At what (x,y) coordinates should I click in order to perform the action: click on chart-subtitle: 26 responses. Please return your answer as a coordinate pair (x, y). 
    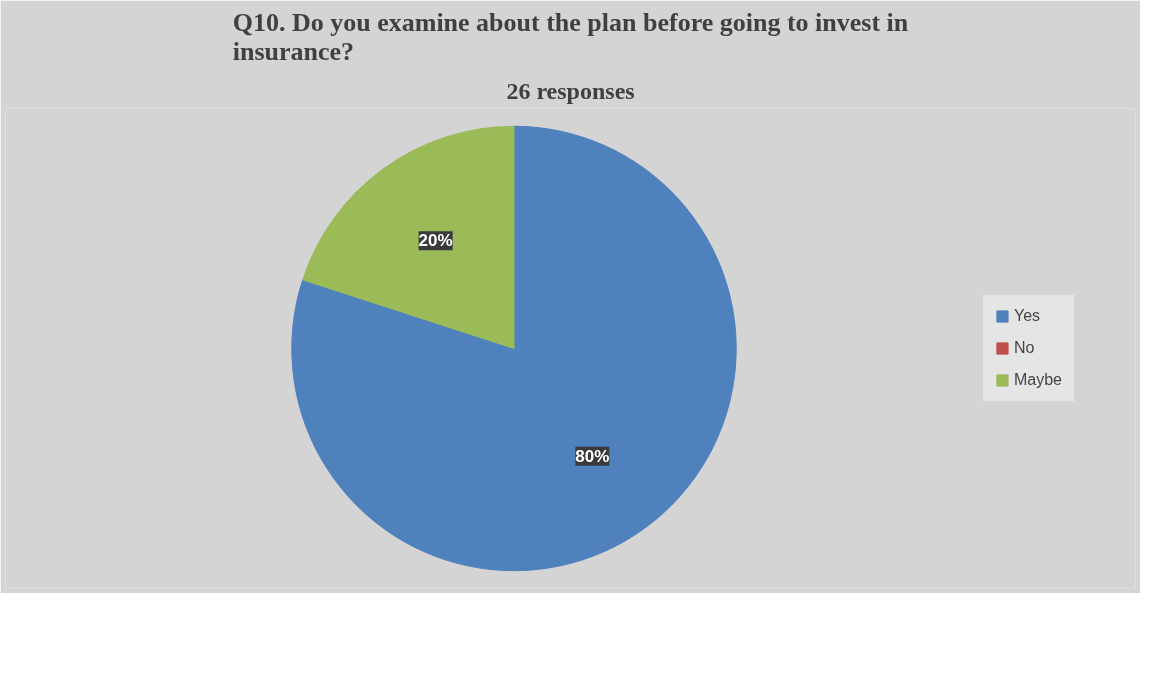
    Looking at the image, I should click on (570, 90).